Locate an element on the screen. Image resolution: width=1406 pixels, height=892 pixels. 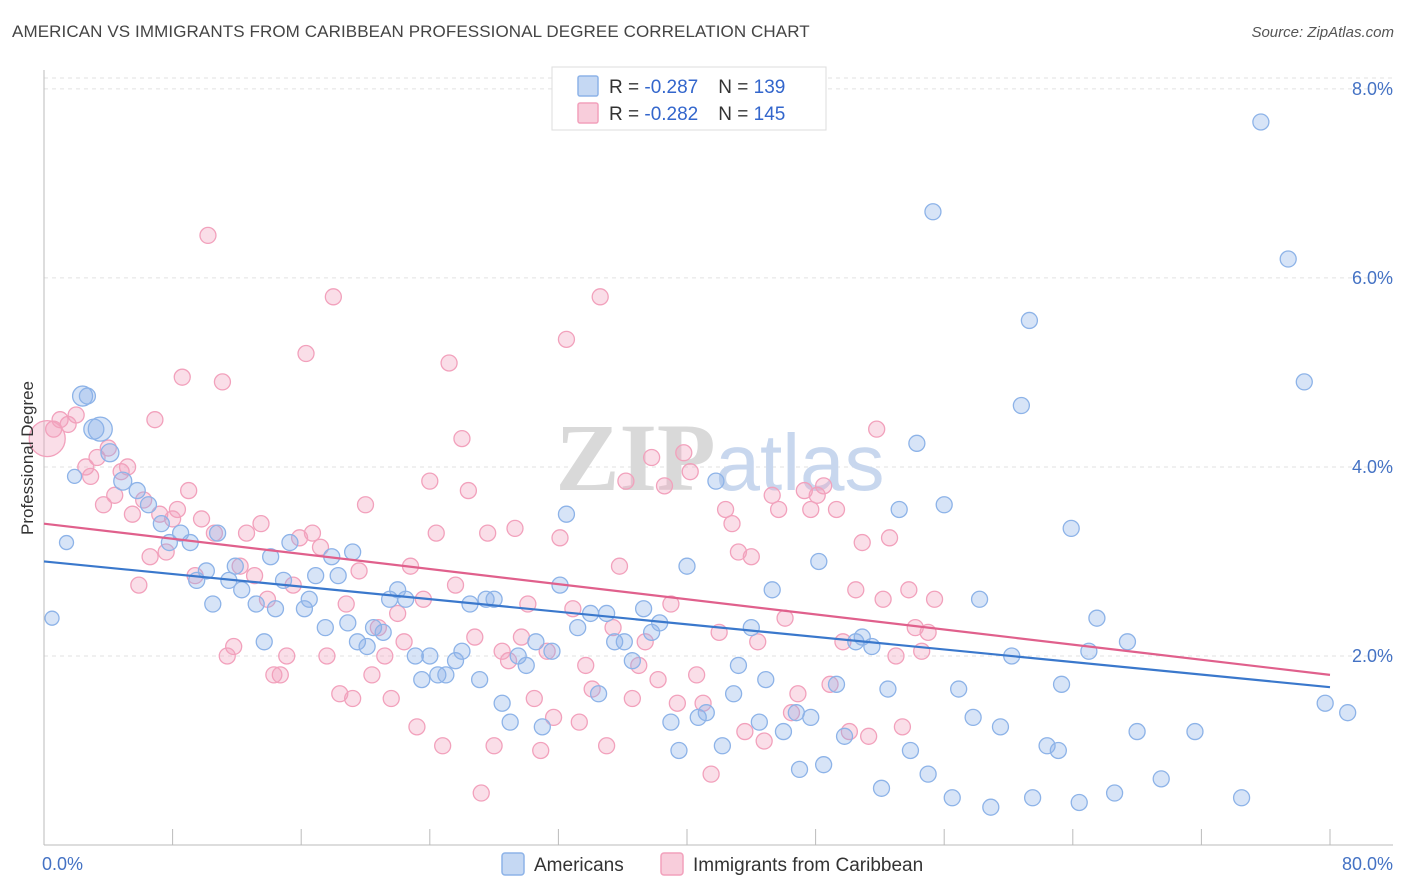
bottom-legend: Americans Immigrants from Caribbean is located at coordinates (712, 864).